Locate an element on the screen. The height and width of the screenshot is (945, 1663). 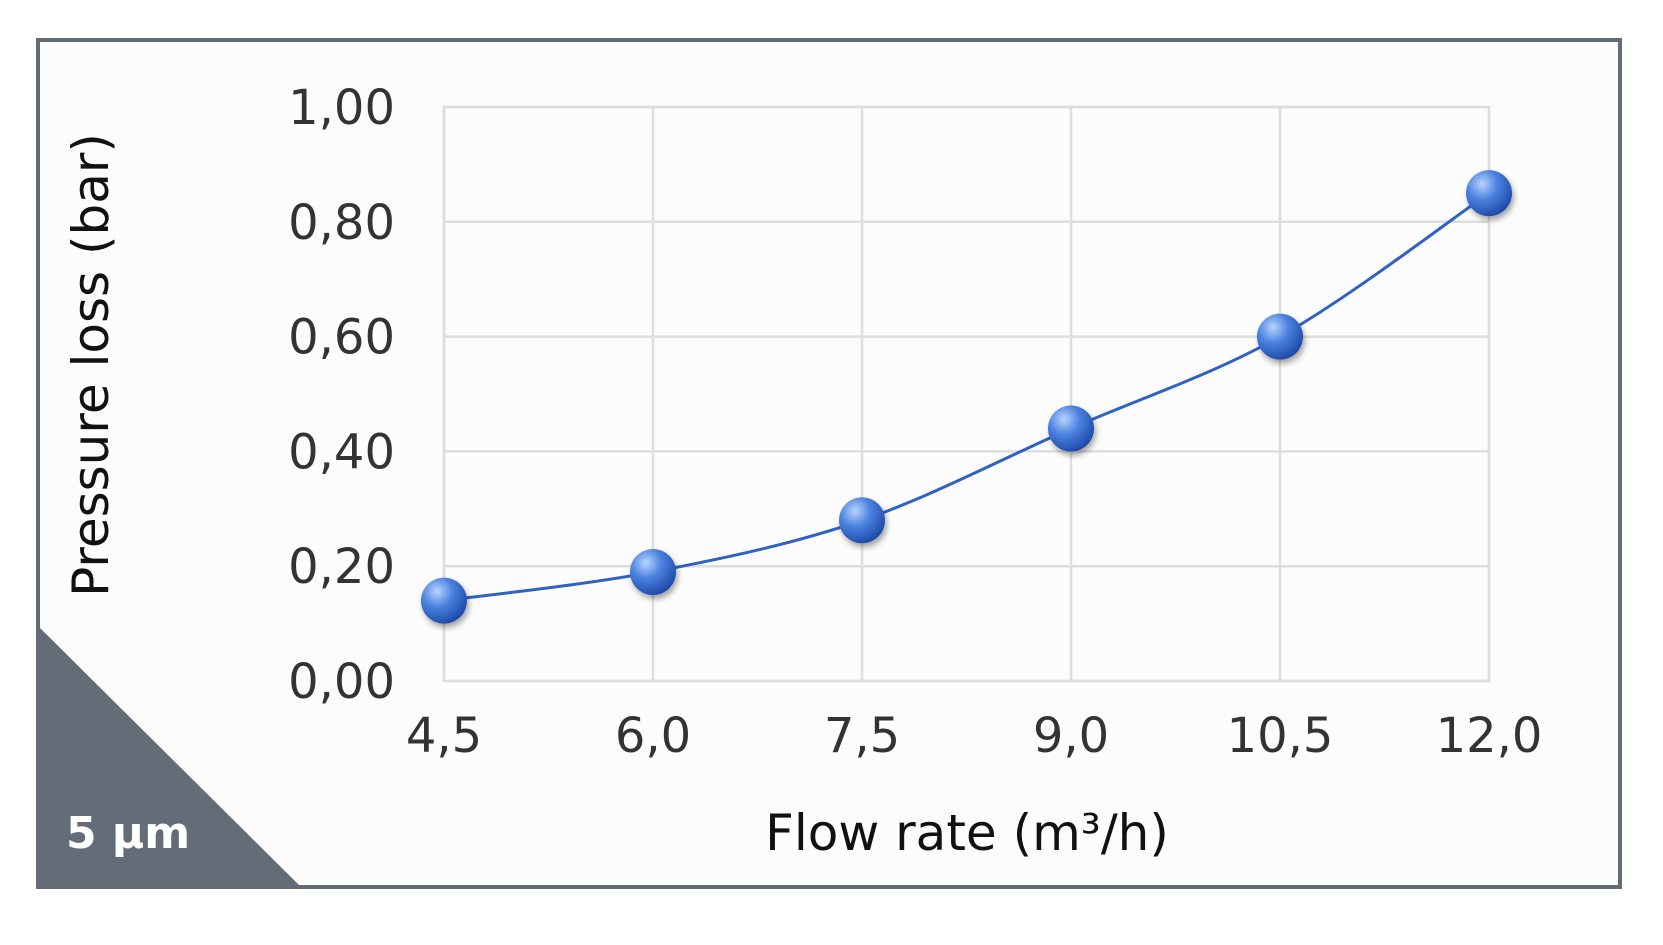
y-tick-label: 0,80 is located at coordinates (341, 223).